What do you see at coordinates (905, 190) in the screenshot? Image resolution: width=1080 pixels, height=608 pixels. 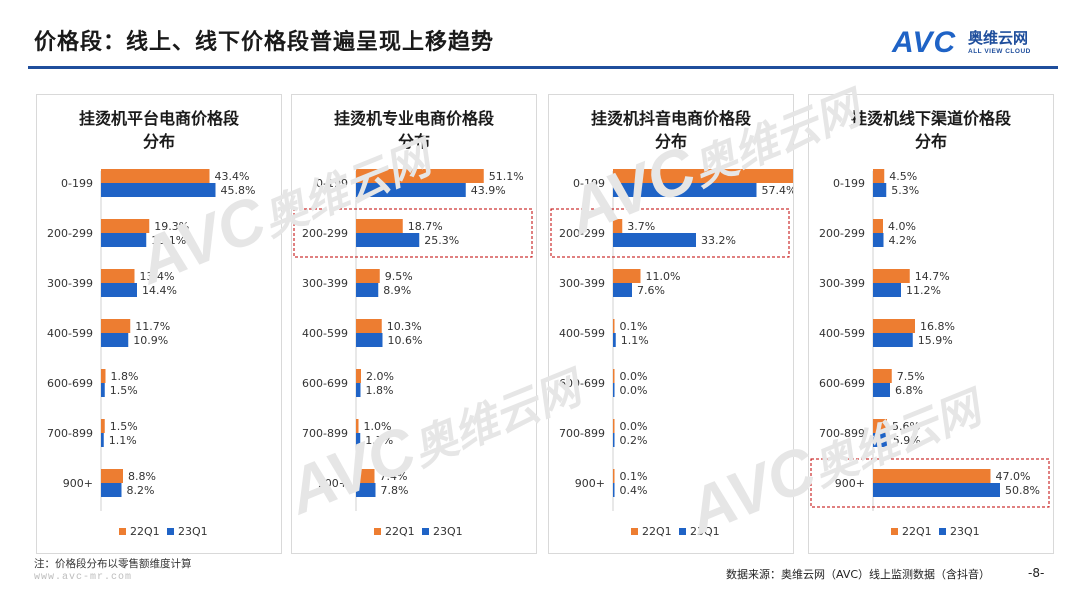 I see `data-label: 5.3%` at bounding box center [905, 190].